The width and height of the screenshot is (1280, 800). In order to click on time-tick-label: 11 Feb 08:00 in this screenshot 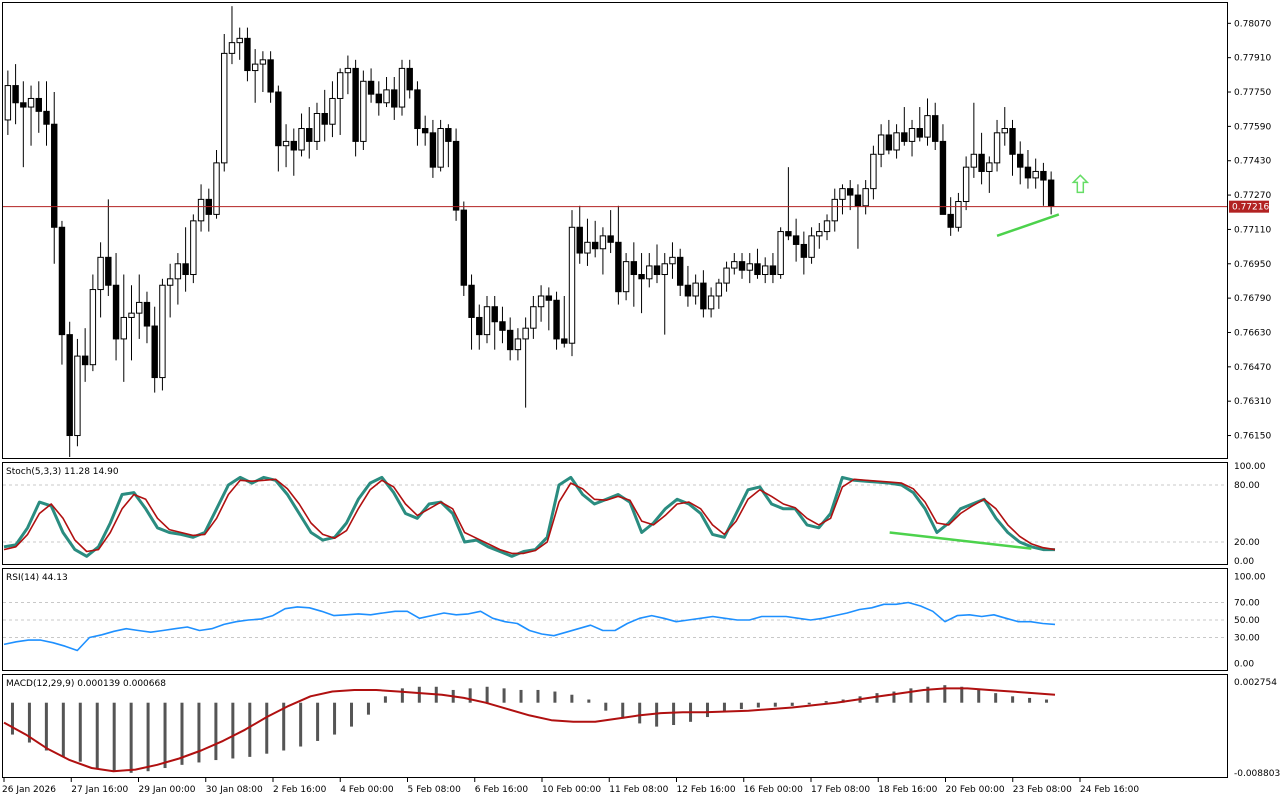, I will do `click(638, 790)`.